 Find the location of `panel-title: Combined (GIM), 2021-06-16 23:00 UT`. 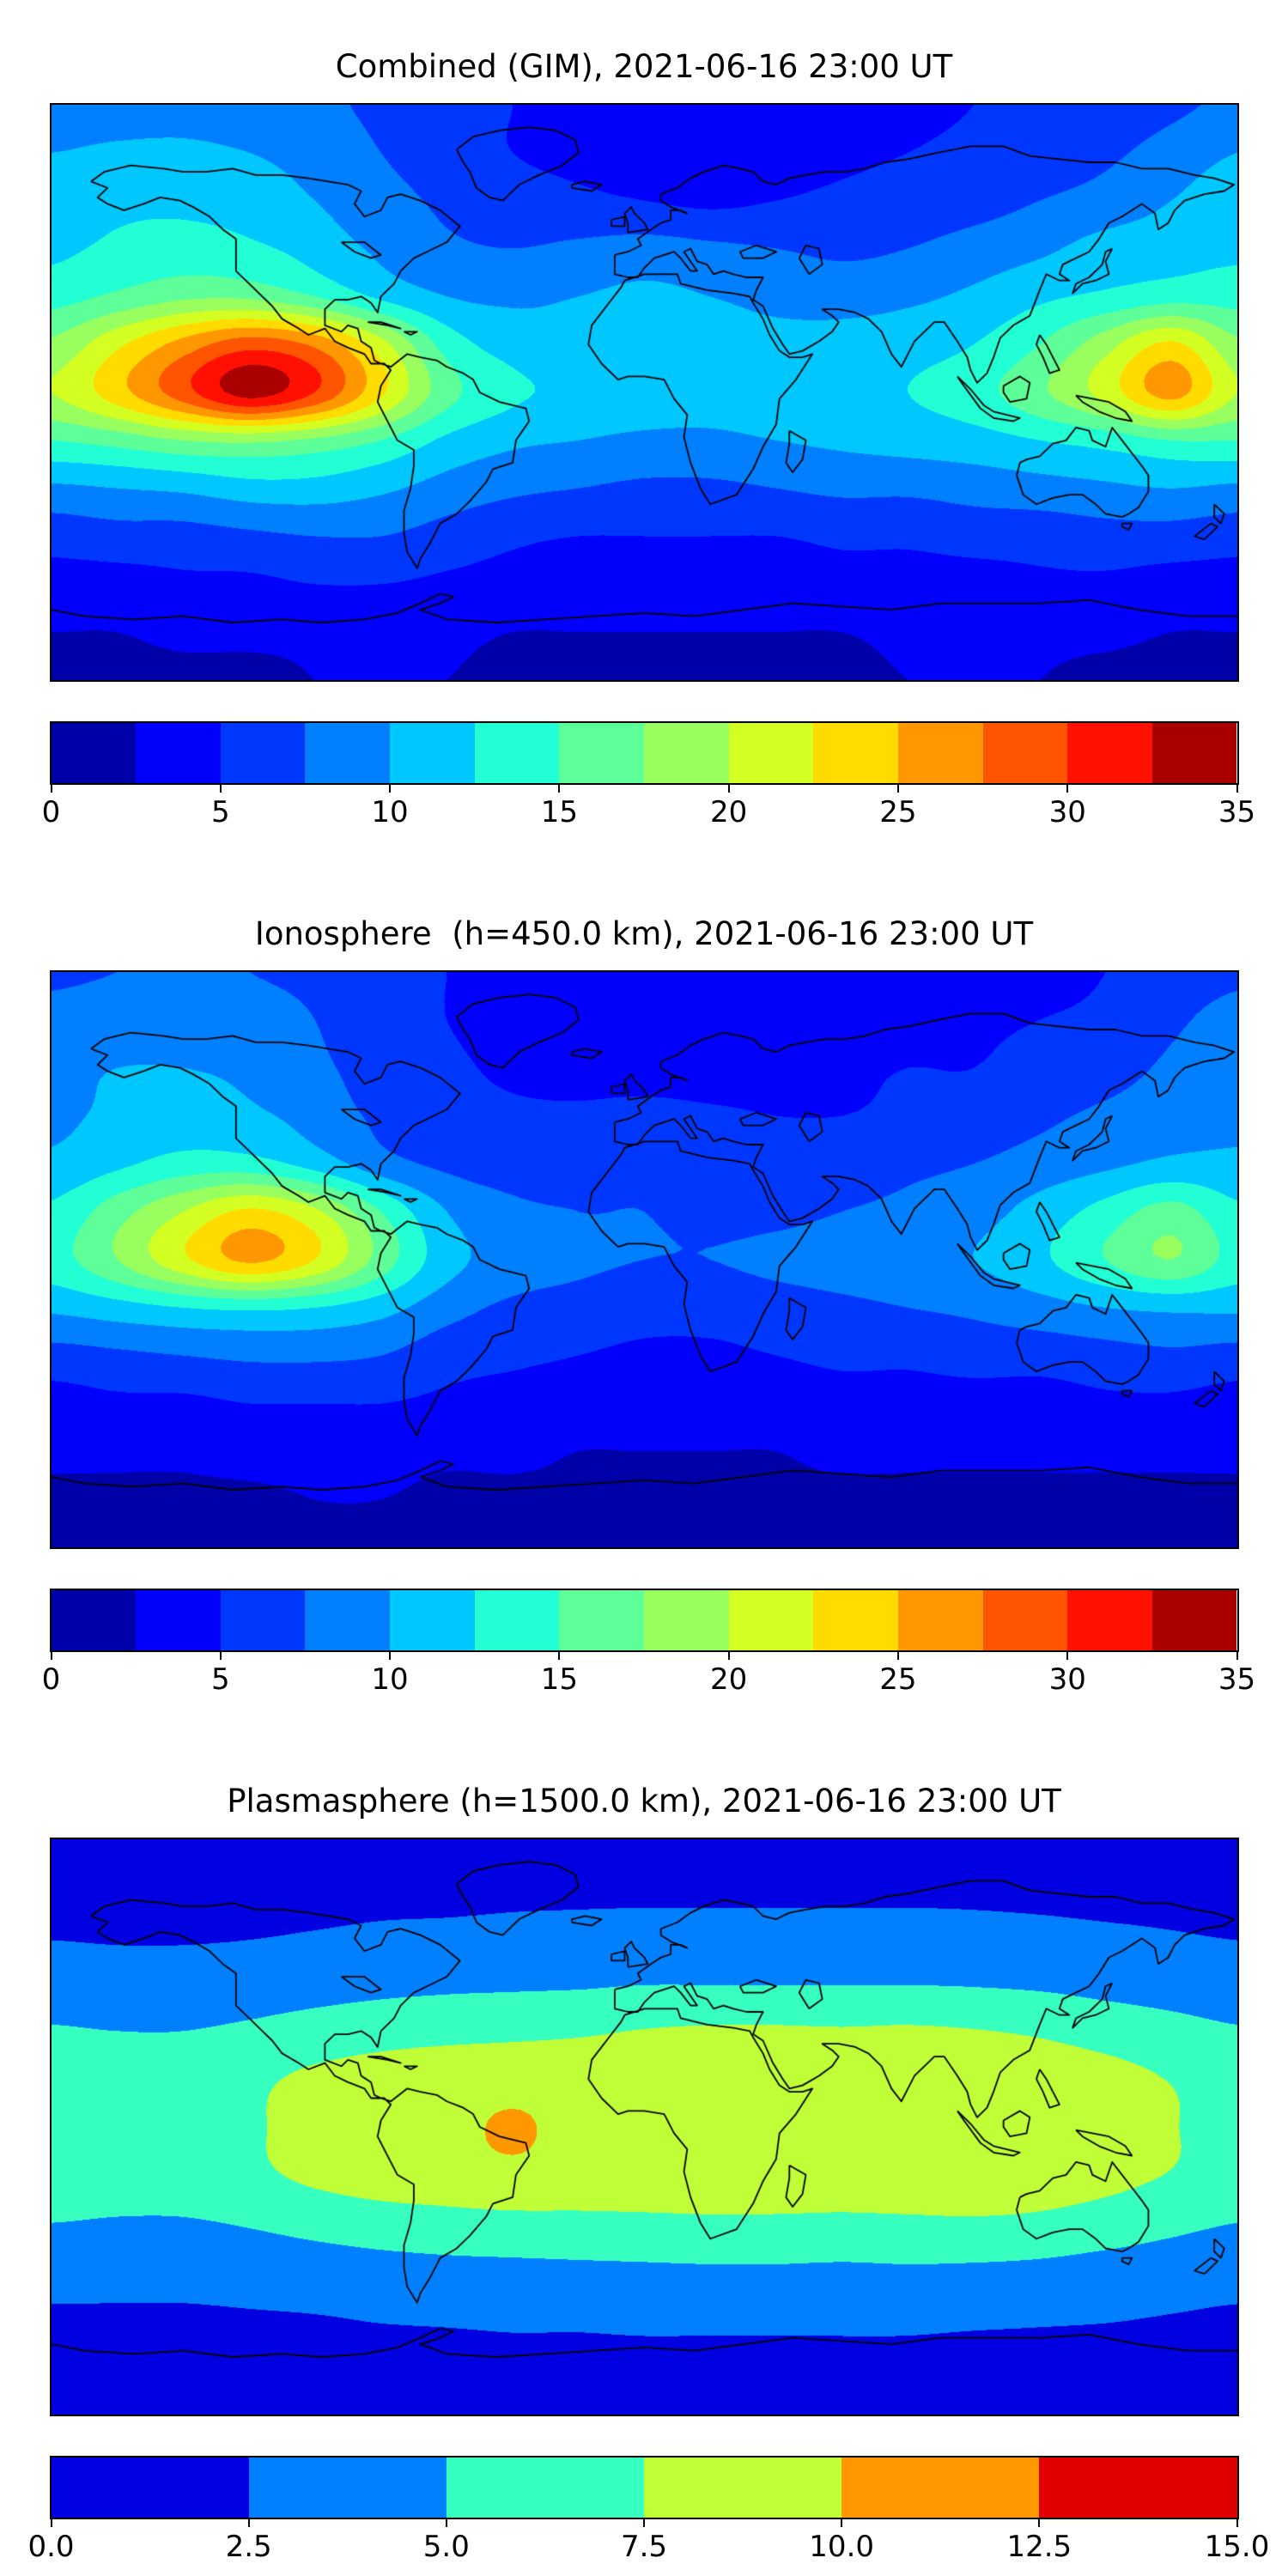

panel-title: Combined (GIM), 2021-06-16 23:00 UT is located at coordinates (644, 66).